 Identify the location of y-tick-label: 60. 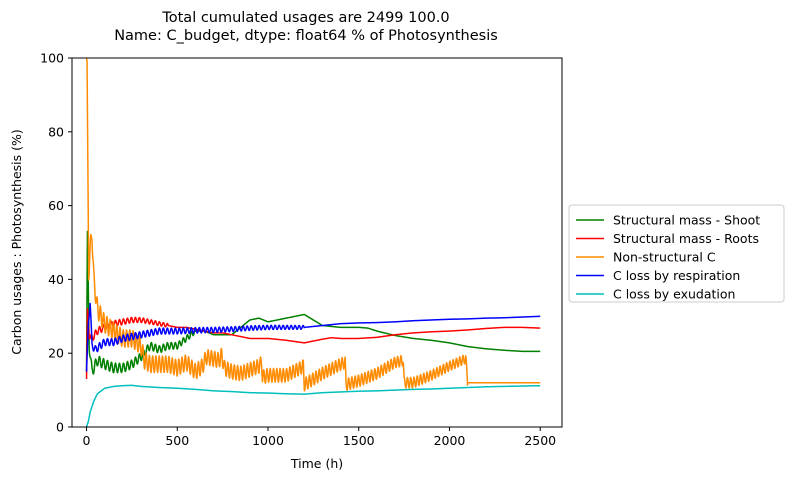
(56, 205).